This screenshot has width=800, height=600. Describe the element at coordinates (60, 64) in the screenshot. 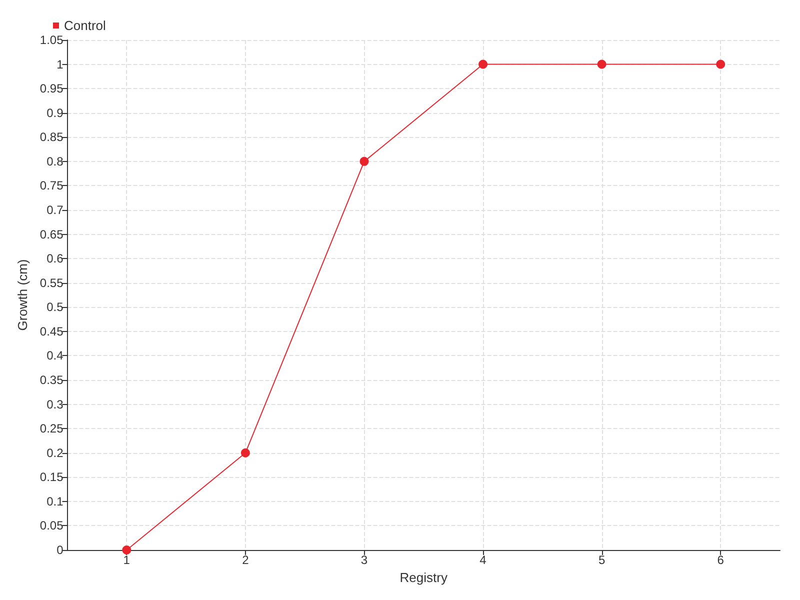

I see `y-tick-label: 1` at that location.